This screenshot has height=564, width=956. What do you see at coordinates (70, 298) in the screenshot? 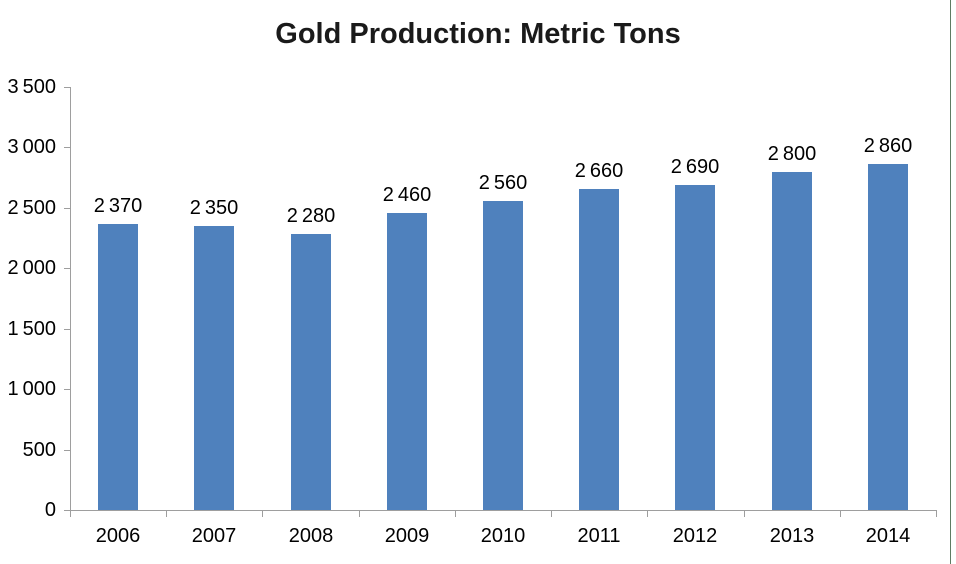
I see `y-axis-line` at bounding box center [70, 298].